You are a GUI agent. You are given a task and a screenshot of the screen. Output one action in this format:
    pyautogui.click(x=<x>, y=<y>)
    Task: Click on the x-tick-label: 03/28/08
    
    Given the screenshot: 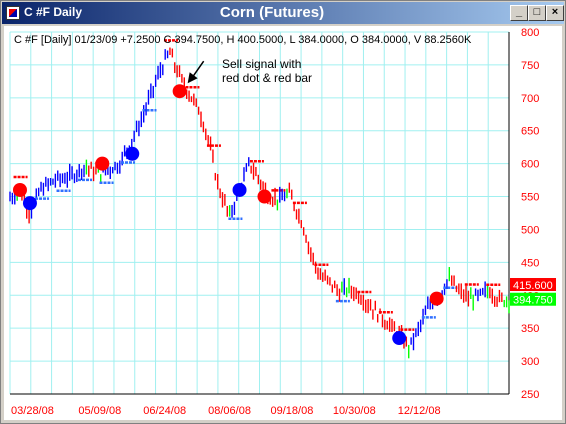 What is the action you would take?
    pyautogui.click(x=32, y=411)
    